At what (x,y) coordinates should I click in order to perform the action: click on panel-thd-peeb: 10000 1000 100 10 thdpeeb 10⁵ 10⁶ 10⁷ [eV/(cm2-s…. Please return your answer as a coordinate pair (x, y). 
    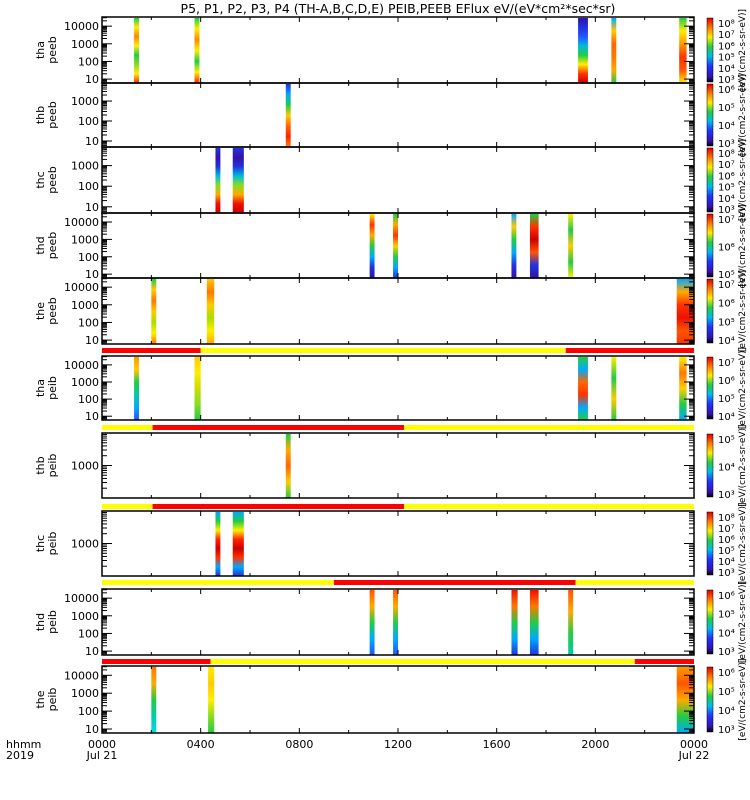
    Looking at the image, I should click on (391, 245).